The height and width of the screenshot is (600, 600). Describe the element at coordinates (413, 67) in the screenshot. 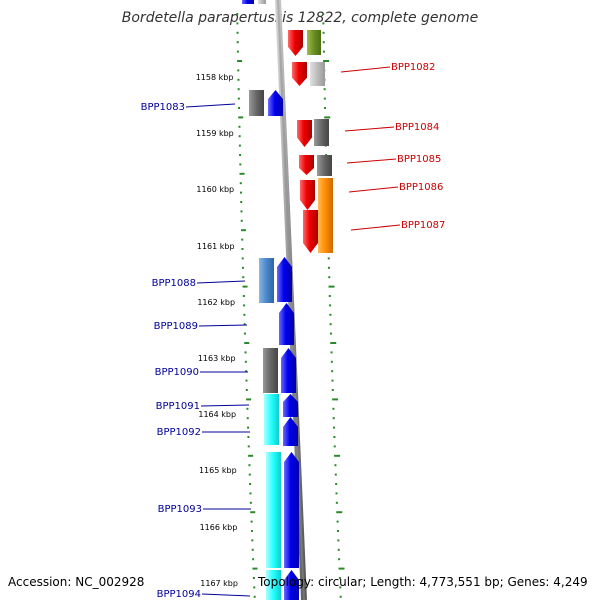

I see `gene-label-BPP1082: BPP1082` at that location.